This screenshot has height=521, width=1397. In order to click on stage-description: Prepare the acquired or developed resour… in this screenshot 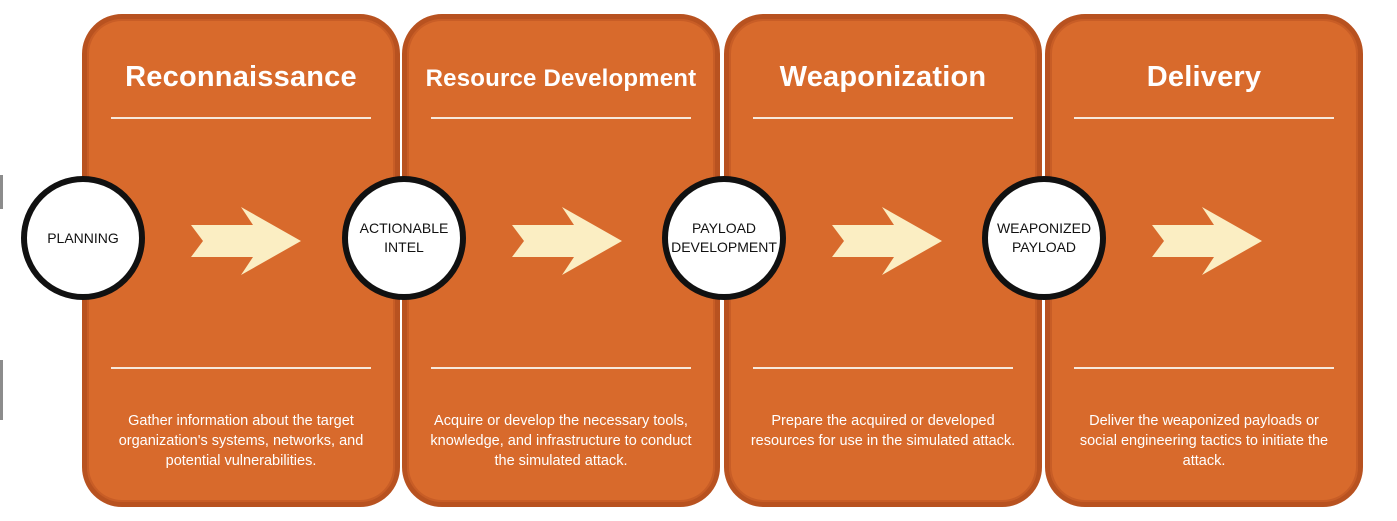, I will do `click(883, 431)`.